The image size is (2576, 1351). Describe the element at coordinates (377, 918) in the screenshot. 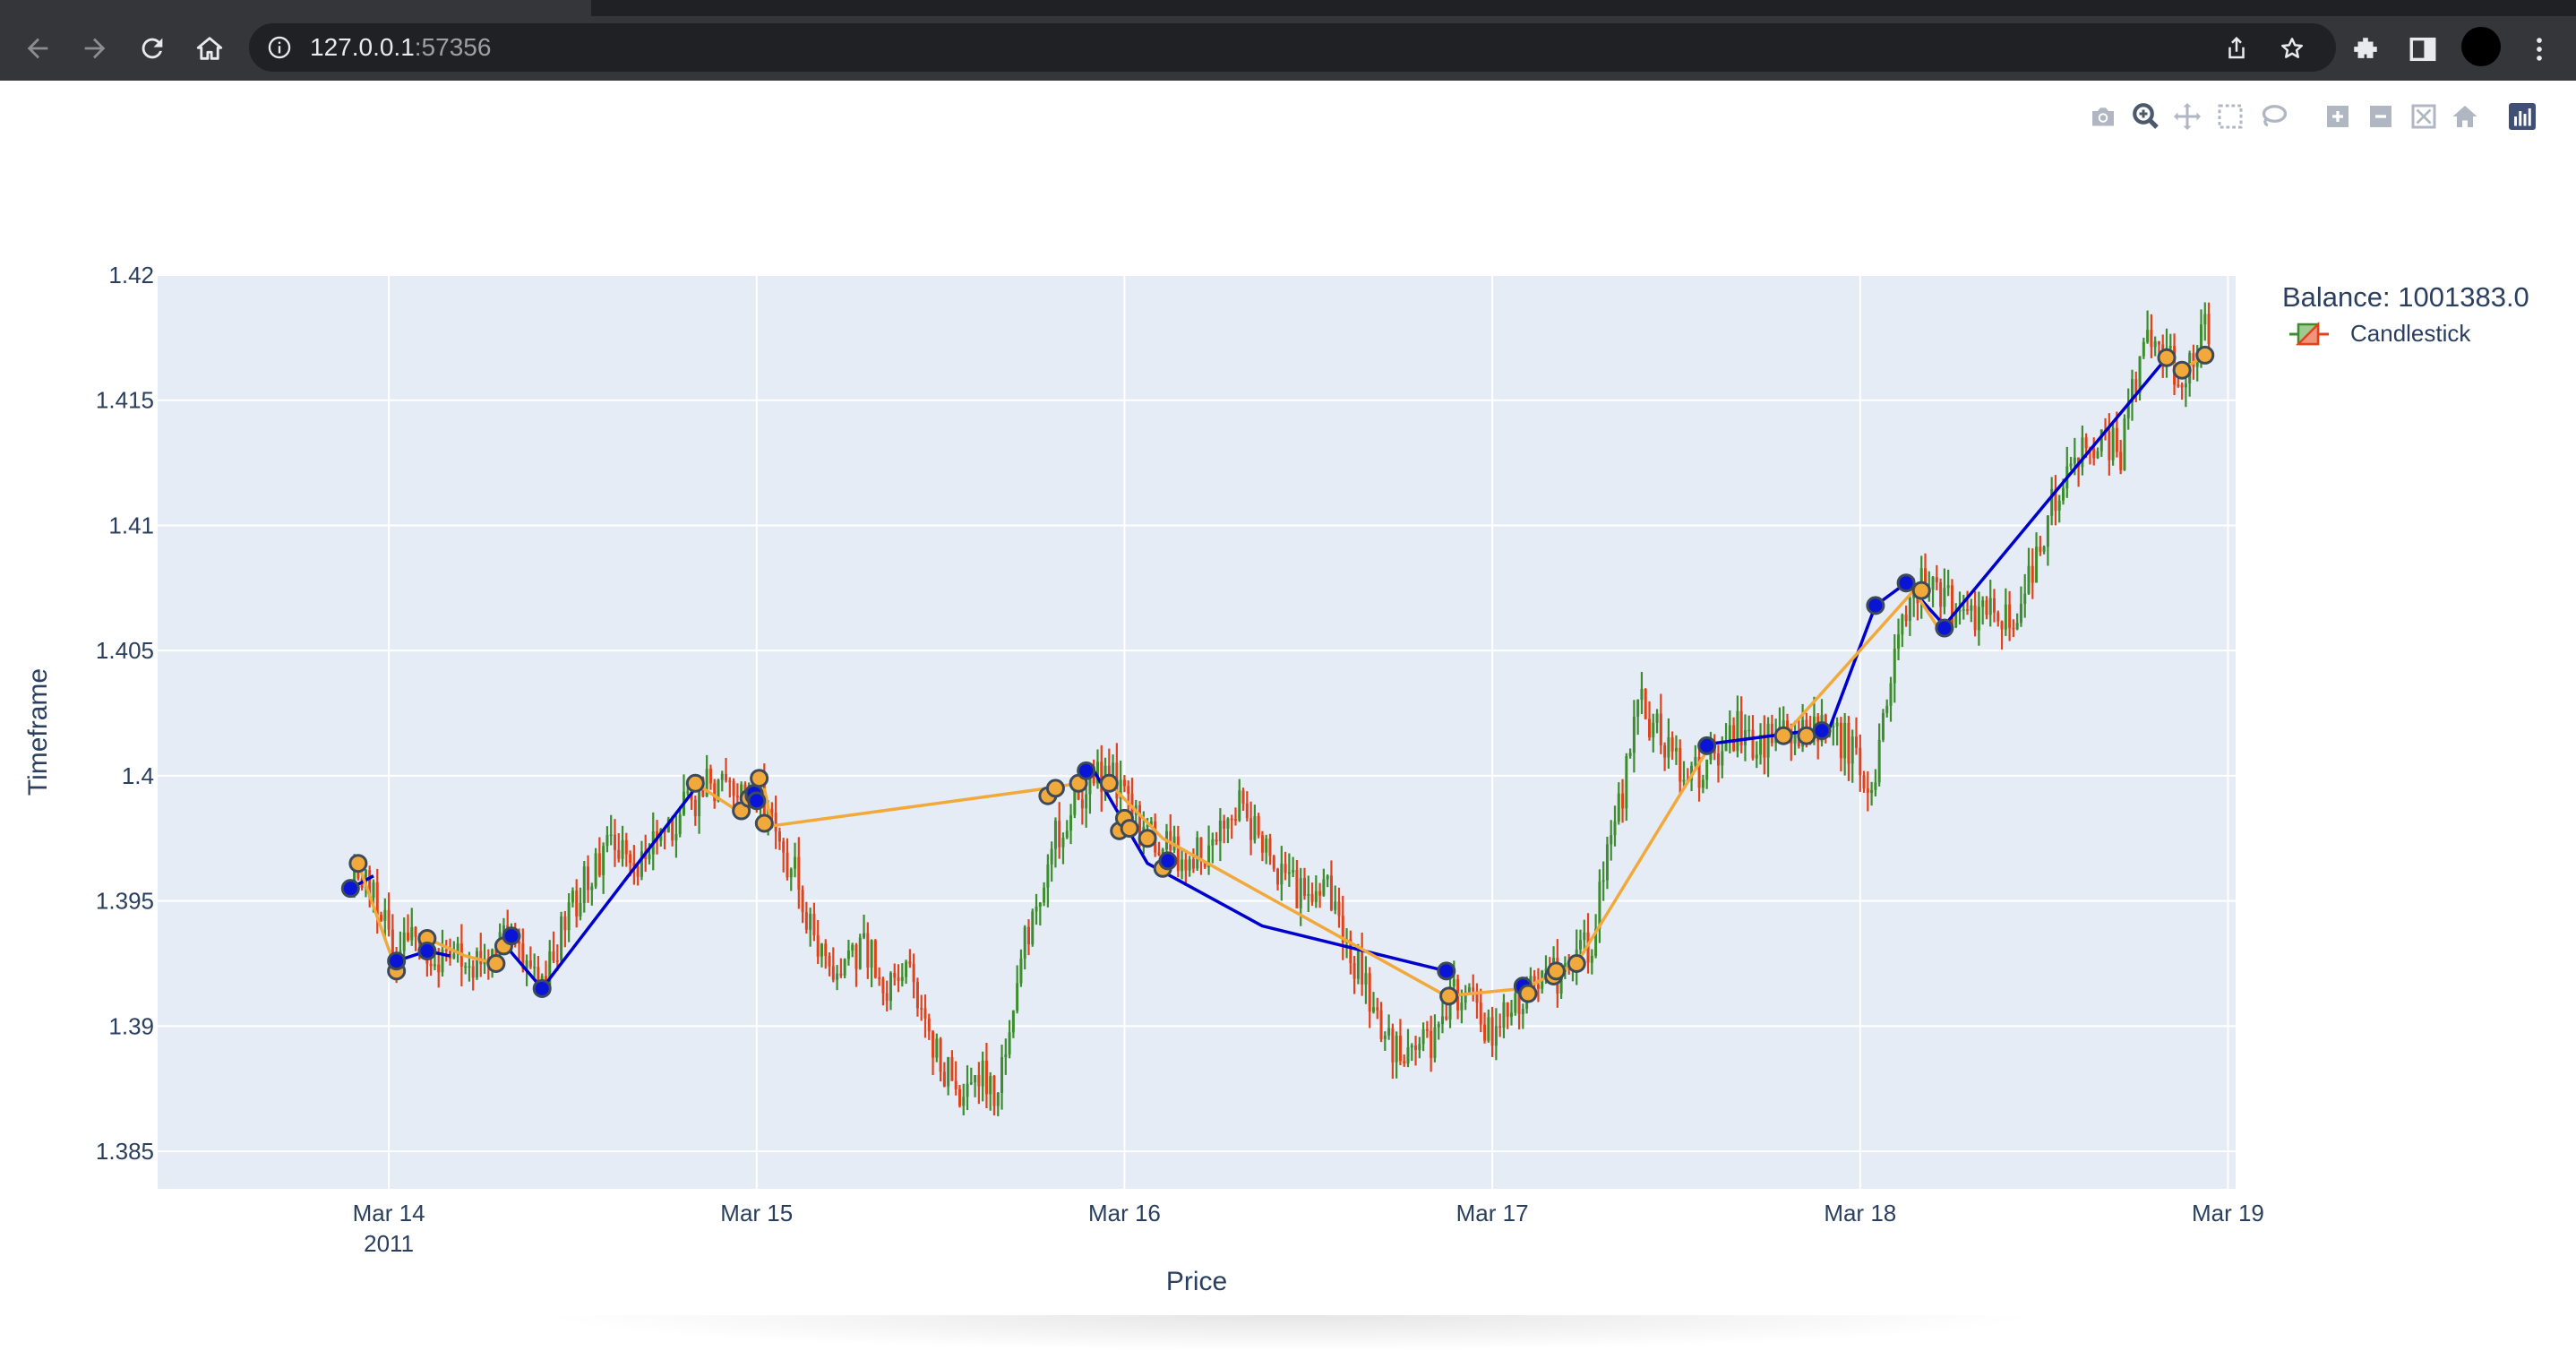

I see `short-trade-line` at that location.